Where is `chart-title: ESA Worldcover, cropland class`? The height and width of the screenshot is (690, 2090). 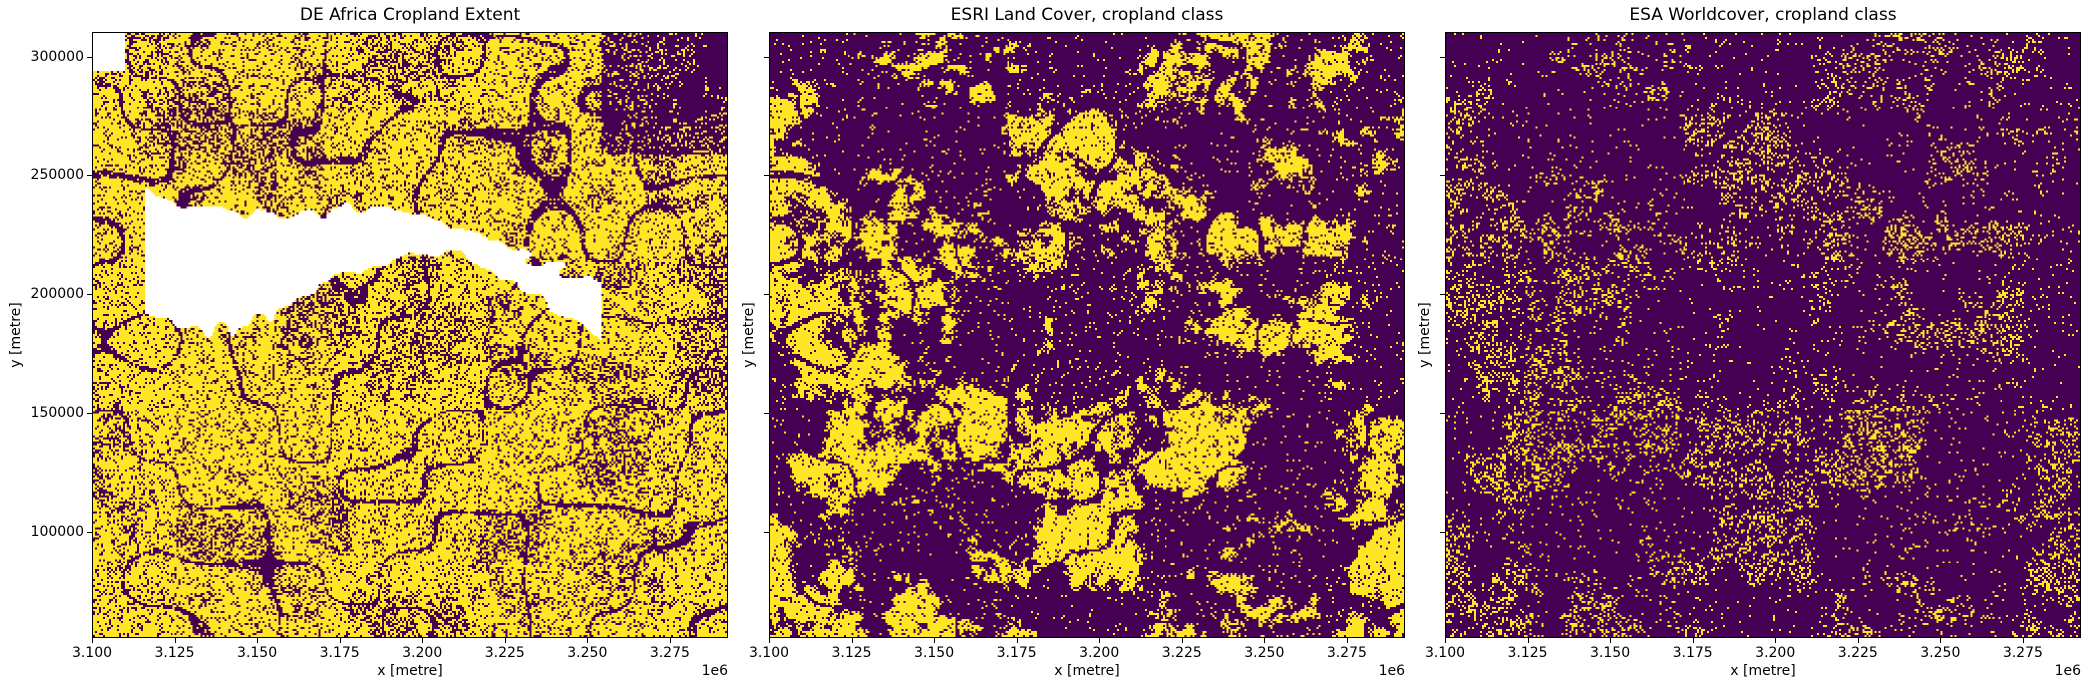 chart-title: ESA Worldcover, cropland class is located at coordinates (1763, 15).